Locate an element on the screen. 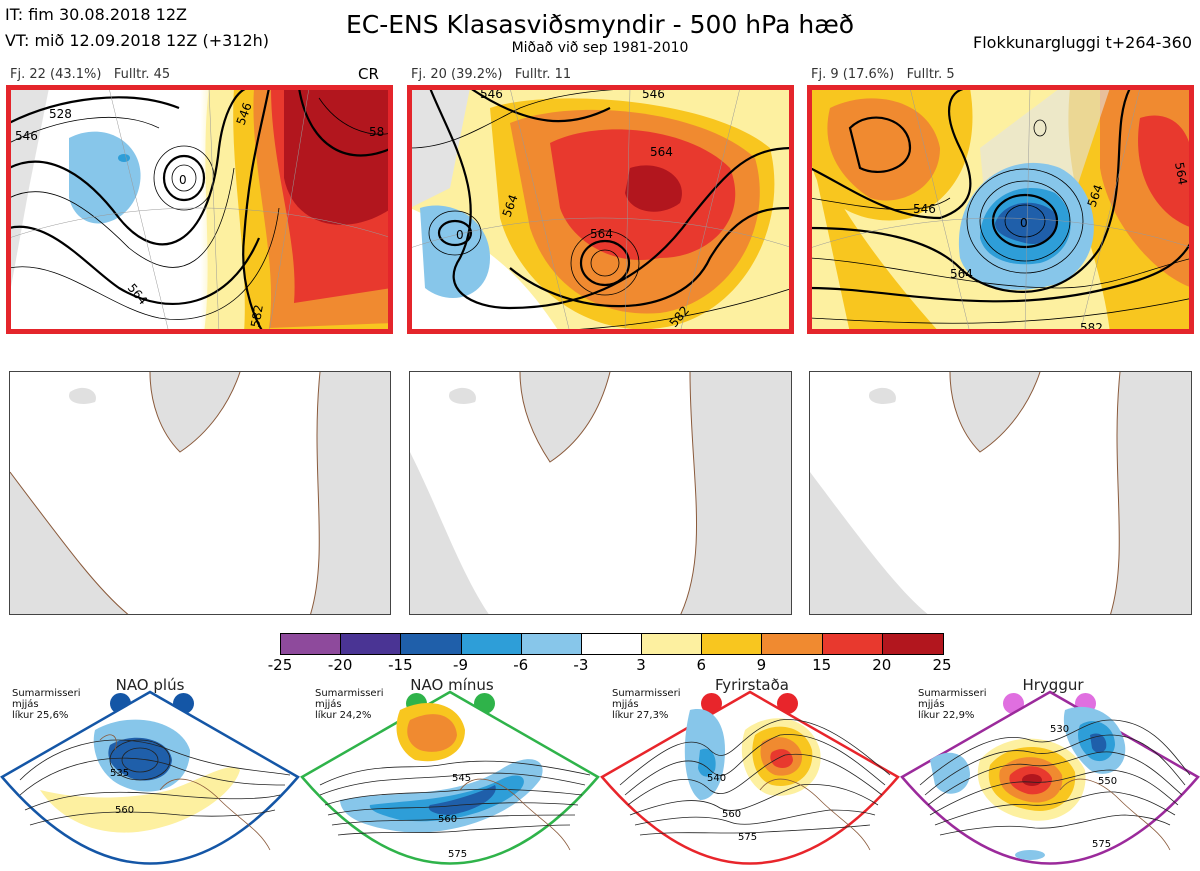 The width and height of the screenshot is (1200, 871). regime-3-contour-label-1: 540 is located at coordinates (716, 778).